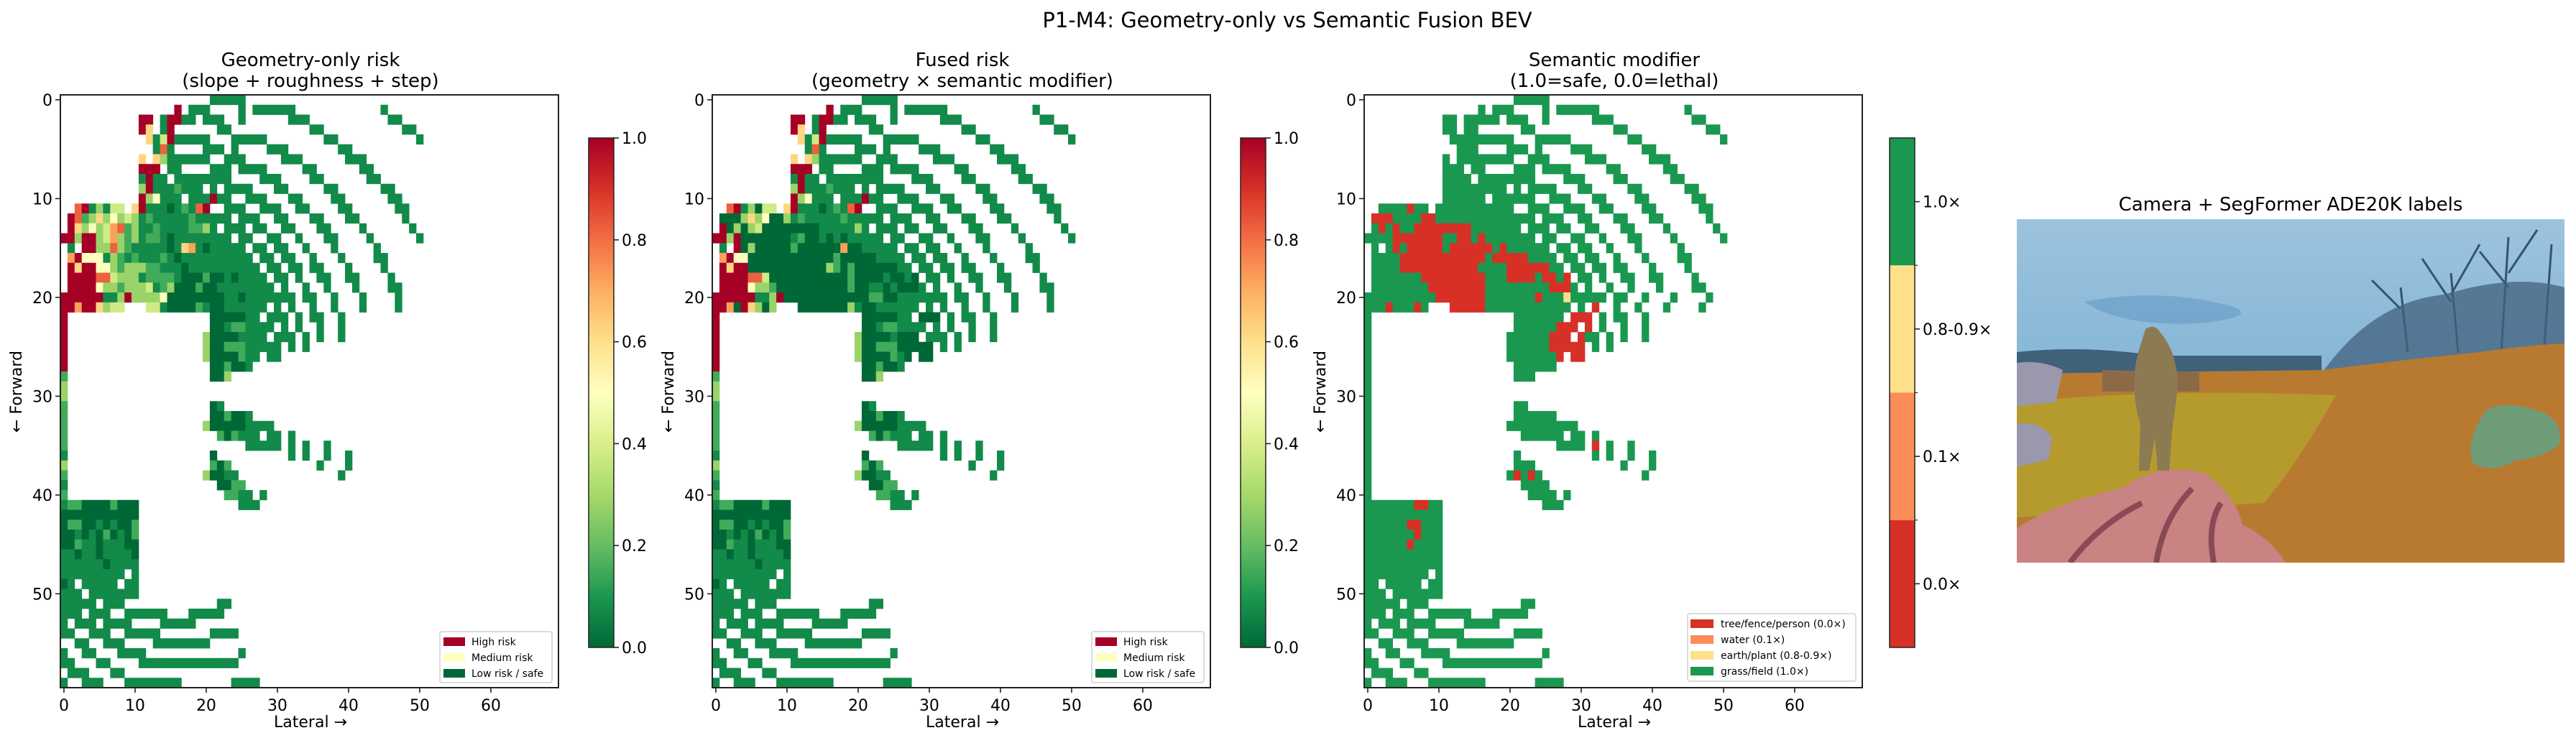  I want to click on y-tick-label: 20, so click(694, 299).